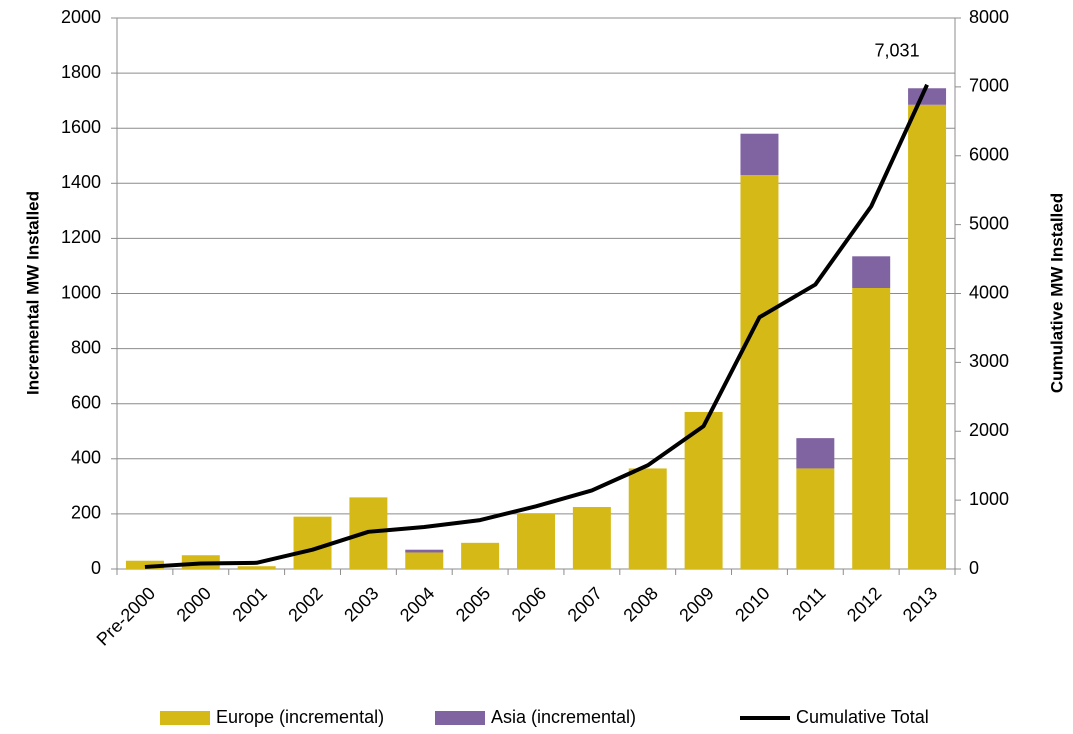  What do you see at coordinates (989, 223) in the screenshot?
I see `y2-tick-label: 5000` at bounding box center [989, 223].